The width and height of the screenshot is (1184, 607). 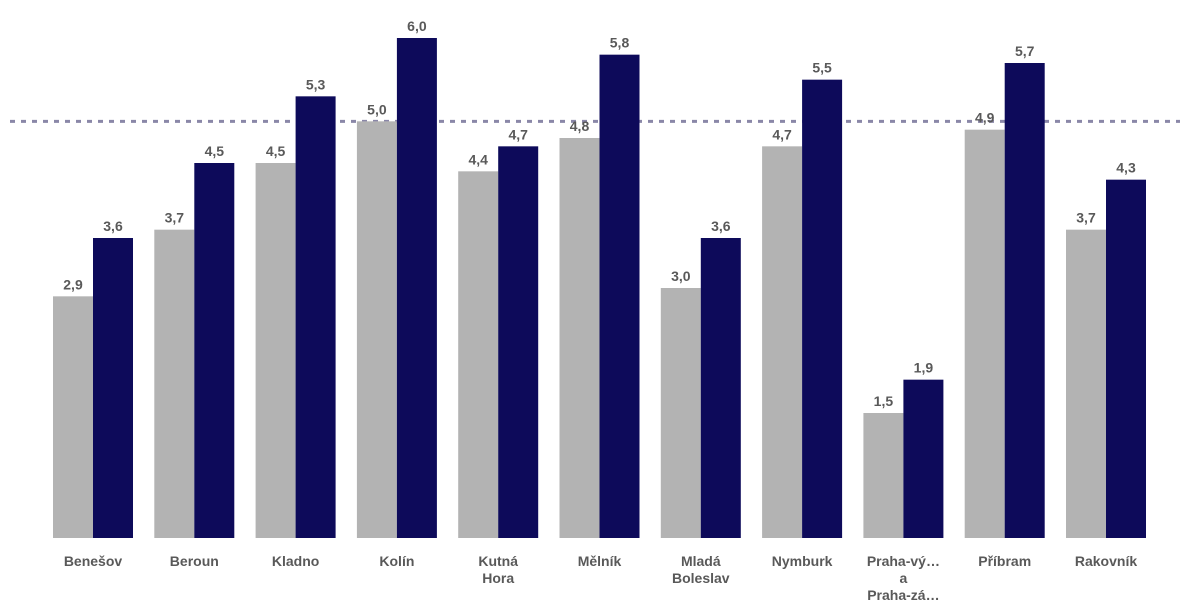 What do you see at coordinates (93, 561) in the screenshot?
I see `category-label-0: Benešov` at bounding box center [93, 561].